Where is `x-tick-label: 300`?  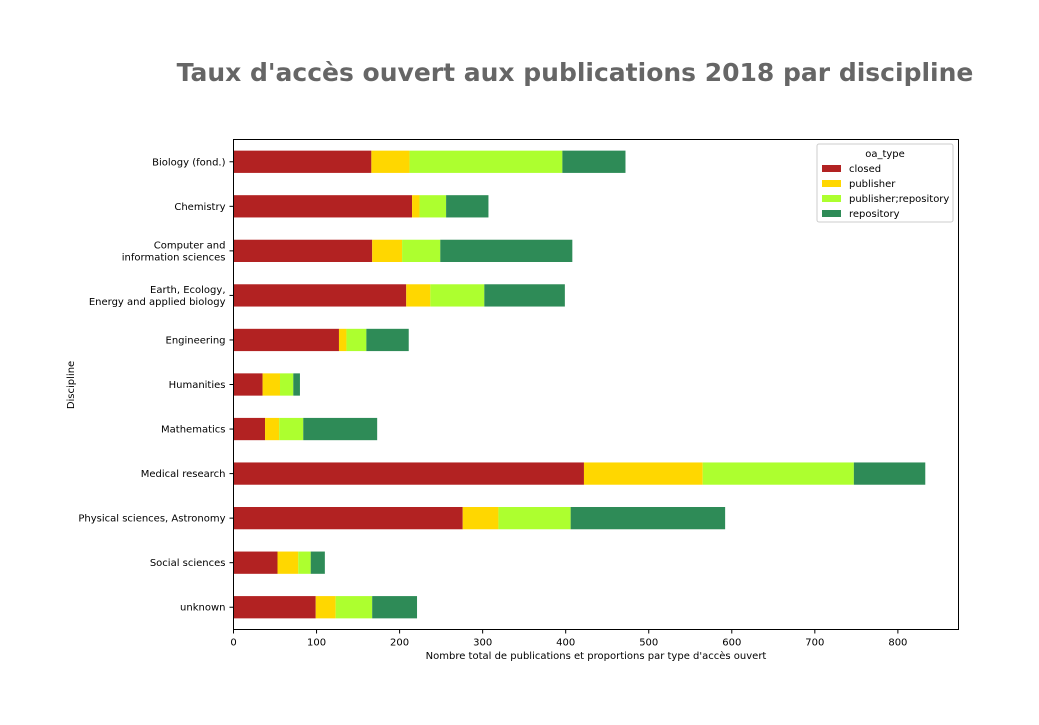 x-tick-label: 300 is located at coordinates (482, 643).